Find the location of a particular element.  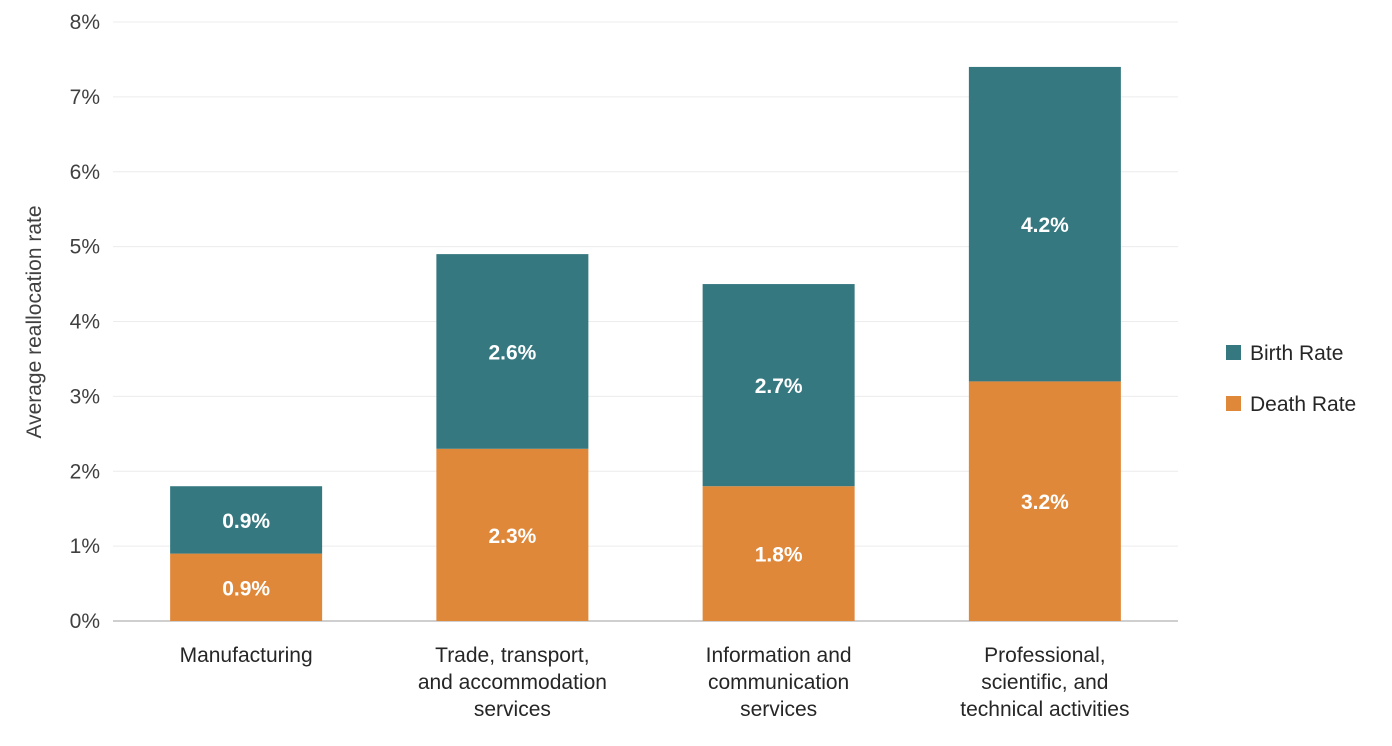

y-tick-label: 1% is located at coordinates (85, 546).